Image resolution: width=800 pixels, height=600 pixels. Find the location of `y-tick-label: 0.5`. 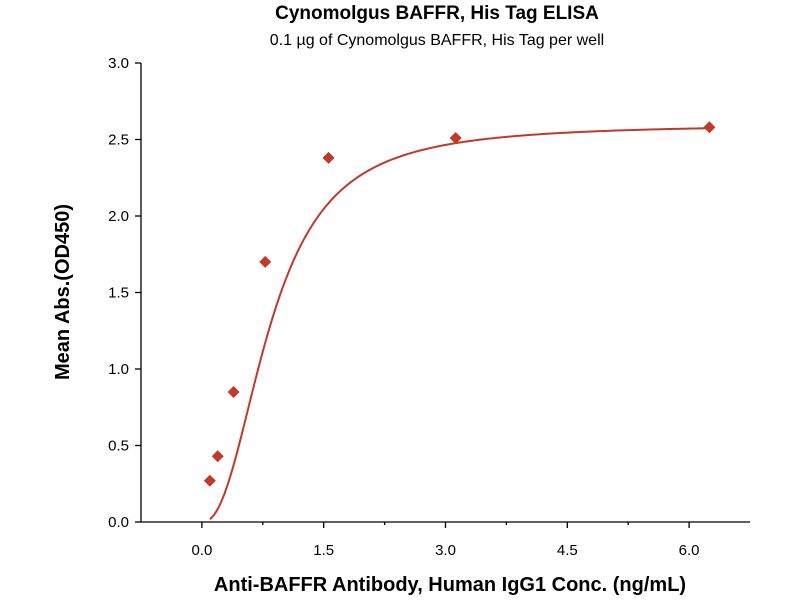

y-tick-label: 0.5 is located at coordinates (118, 446).